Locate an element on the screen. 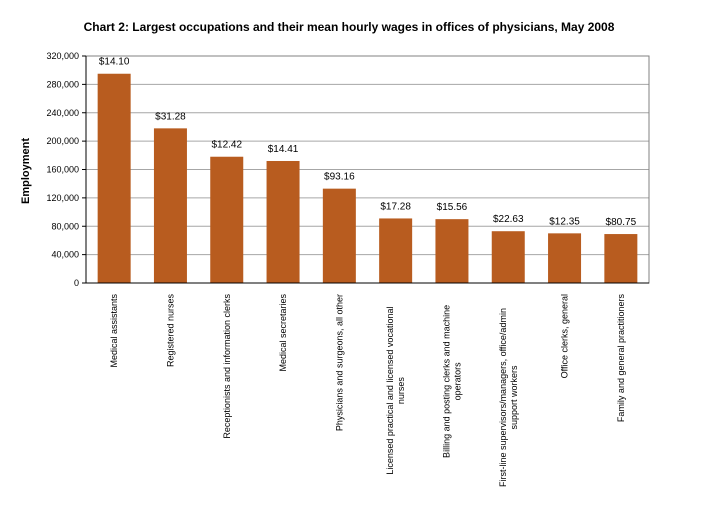 The image size is (706, 513). category-label: Physicians and surgeons, all other is located at coordinates (339, 362).